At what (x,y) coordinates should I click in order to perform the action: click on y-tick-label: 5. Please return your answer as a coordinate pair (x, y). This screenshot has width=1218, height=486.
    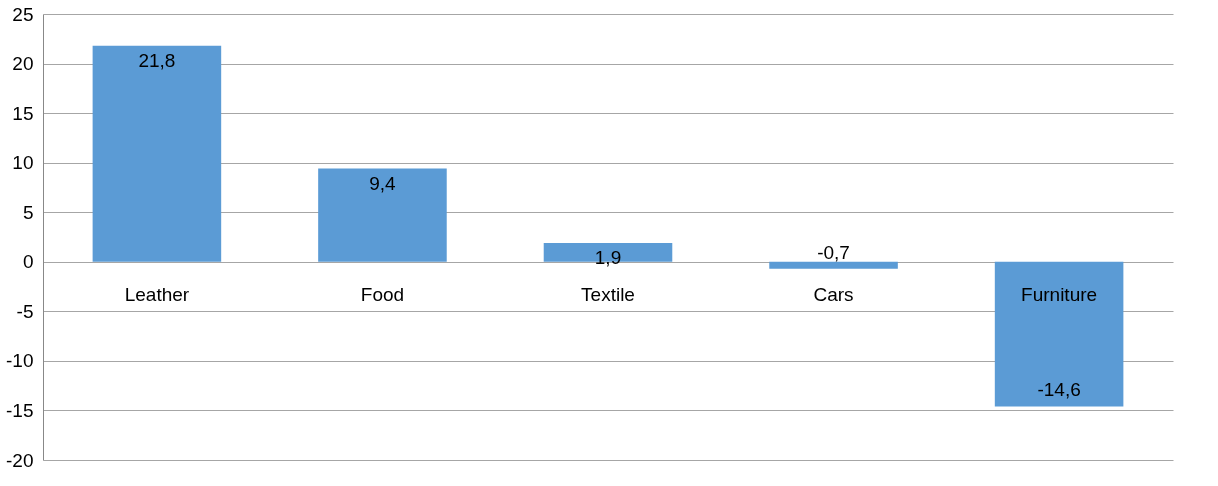
    Looking at the image, I should click on (28, 212).